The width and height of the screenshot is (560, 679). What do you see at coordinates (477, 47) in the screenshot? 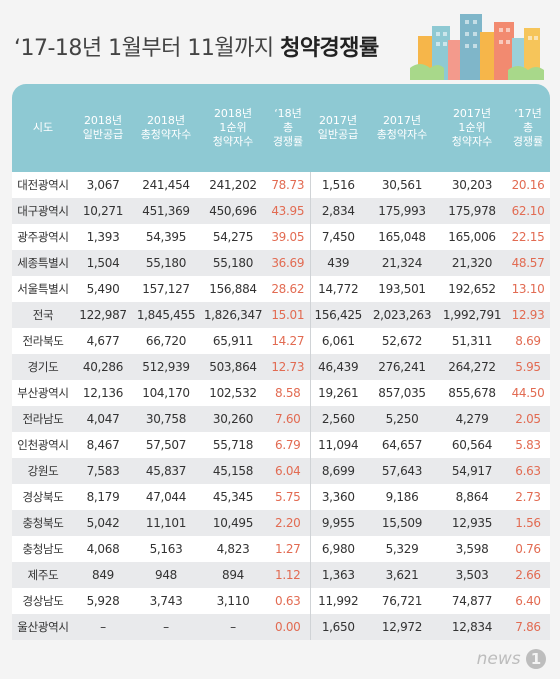
I see `city-buildings-illustration` at bounding box center [477, 47].